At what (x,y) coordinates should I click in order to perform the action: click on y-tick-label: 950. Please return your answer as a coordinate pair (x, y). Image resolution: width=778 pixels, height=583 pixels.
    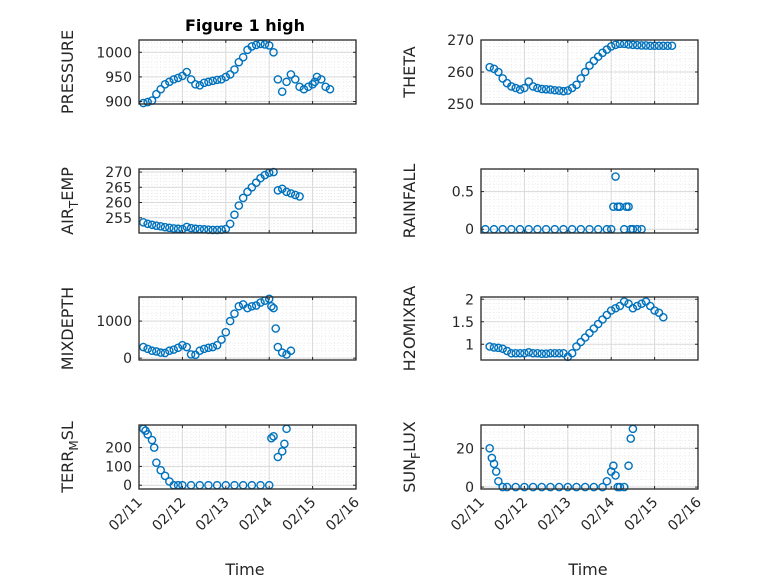
    Looking at the image, I should click on (118, 78).